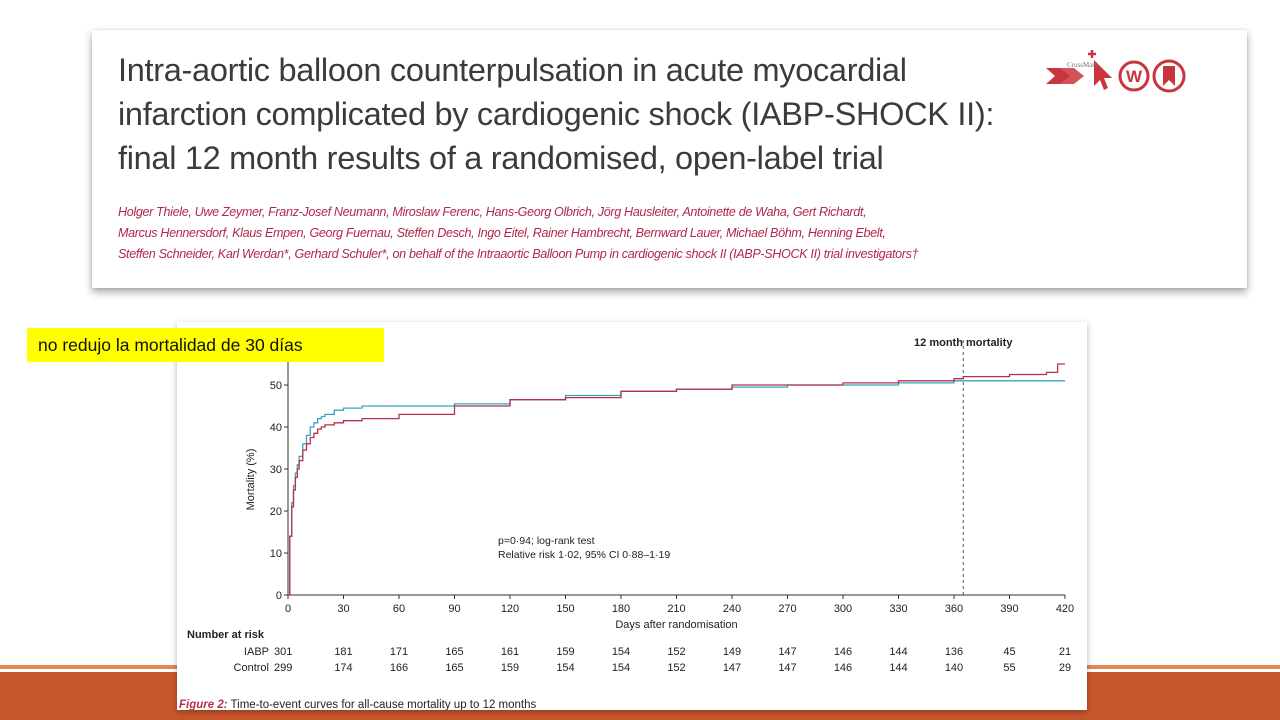  What do you see at coordinates (954, 652) in the screenshot?
I see `risk-value: 136` at bounding box center [954, 652].